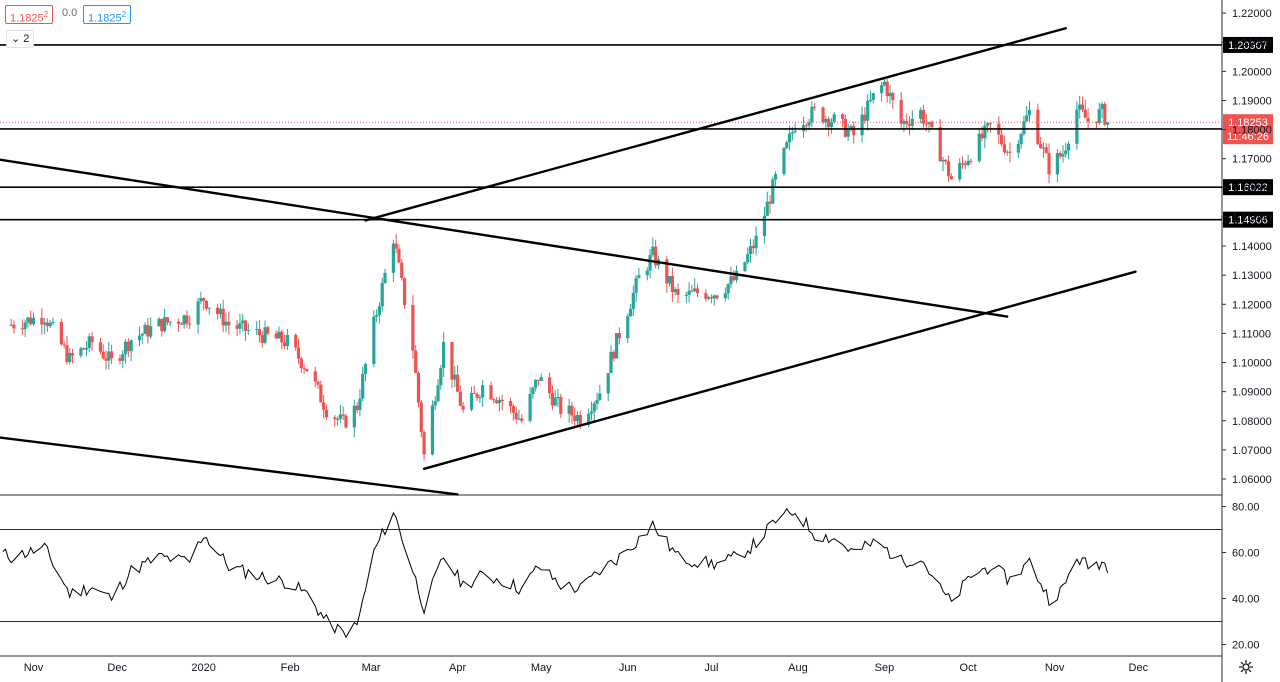 Image resolution: width=1280 pixels, height=682 pixels. I want to click on trendline, so click(229, 463).